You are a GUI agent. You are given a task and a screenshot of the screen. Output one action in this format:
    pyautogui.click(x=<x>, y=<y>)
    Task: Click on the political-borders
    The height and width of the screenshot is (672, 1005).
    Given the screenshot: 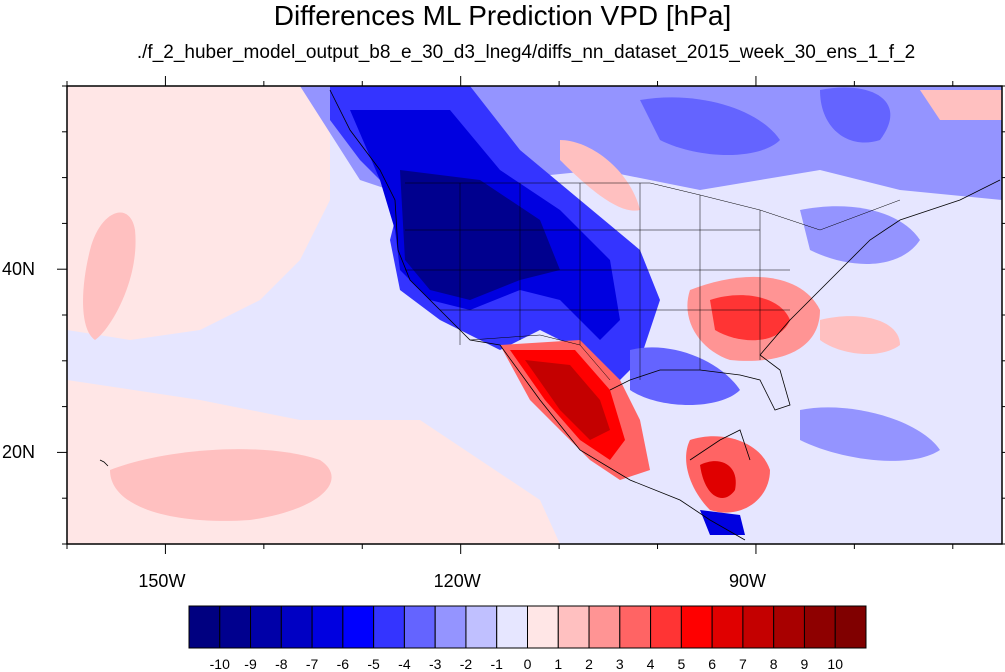 What is the action you would take?
    pyautogui.click(x=653, y=281)
    